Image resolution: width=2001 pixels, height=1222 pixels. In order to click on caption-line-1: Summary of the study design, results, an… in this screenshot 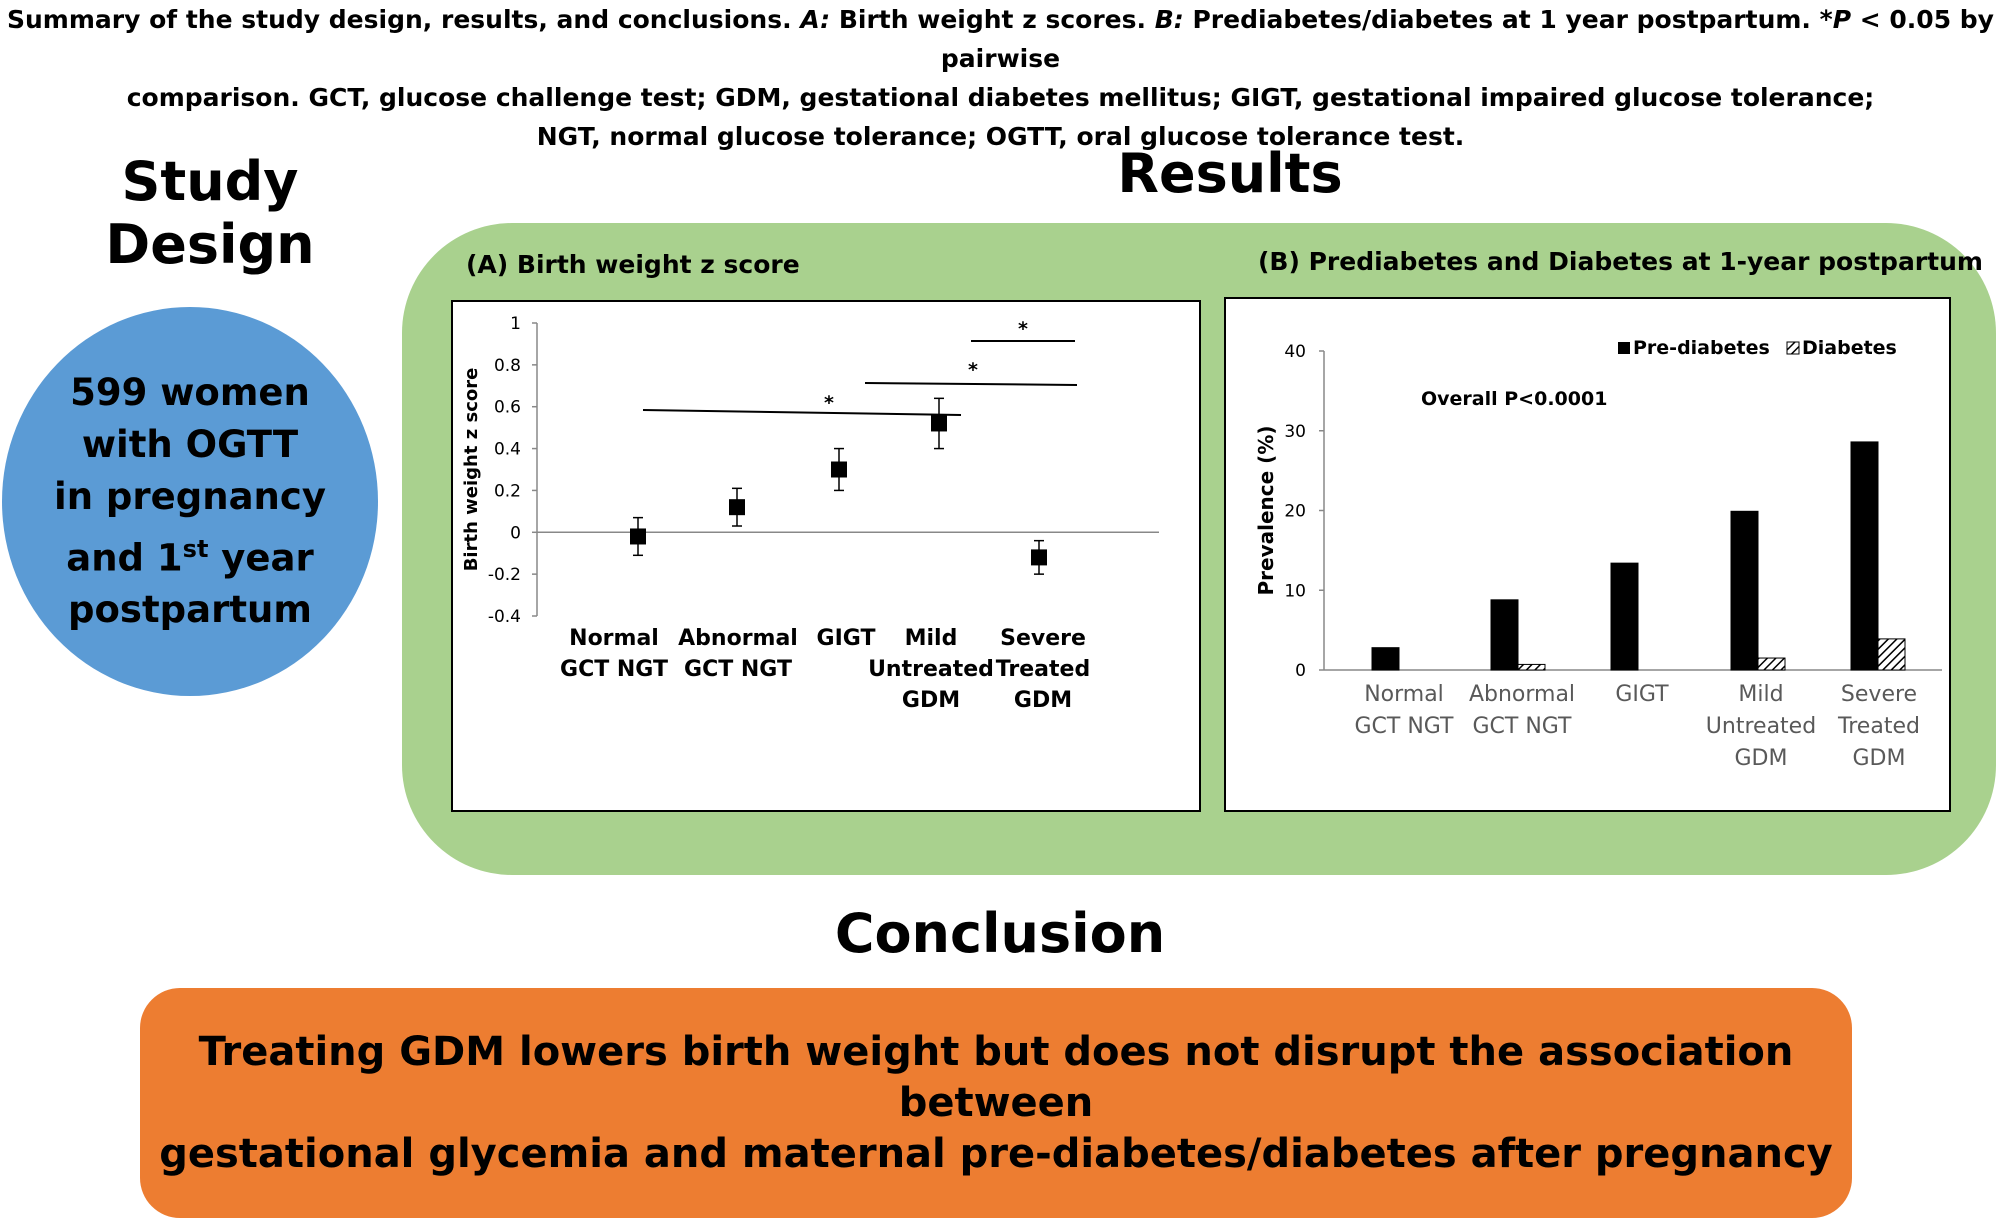, I will do `click(1000, 39)`.